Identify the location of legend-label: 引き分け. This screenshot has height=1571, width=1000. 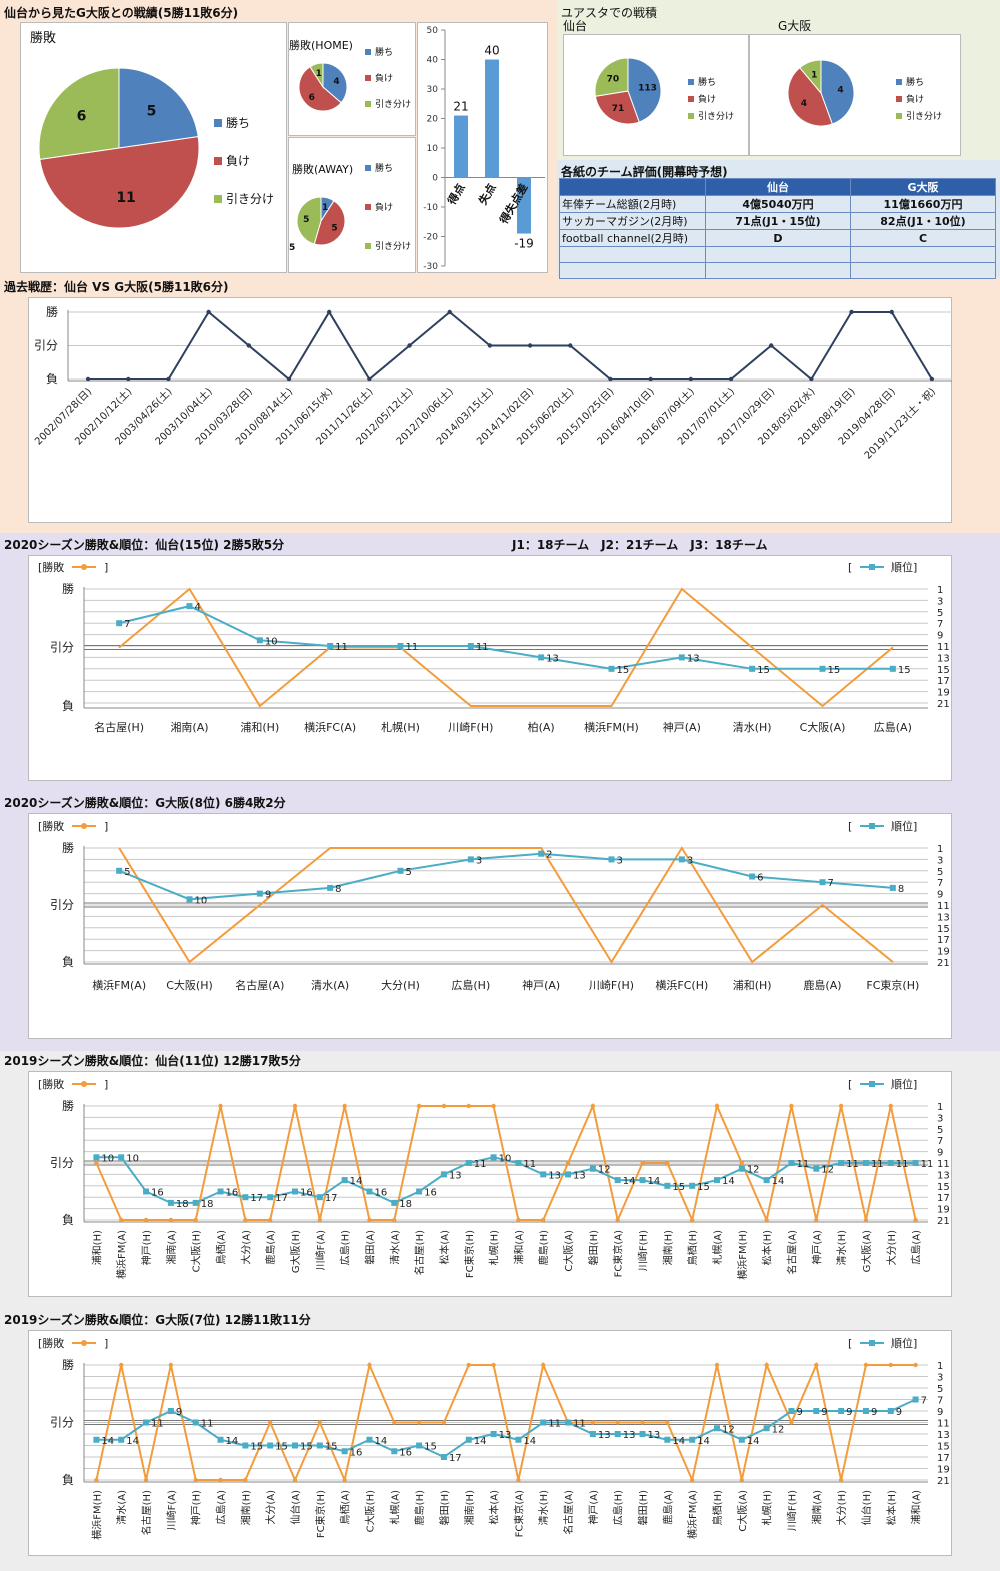
(250, 199).